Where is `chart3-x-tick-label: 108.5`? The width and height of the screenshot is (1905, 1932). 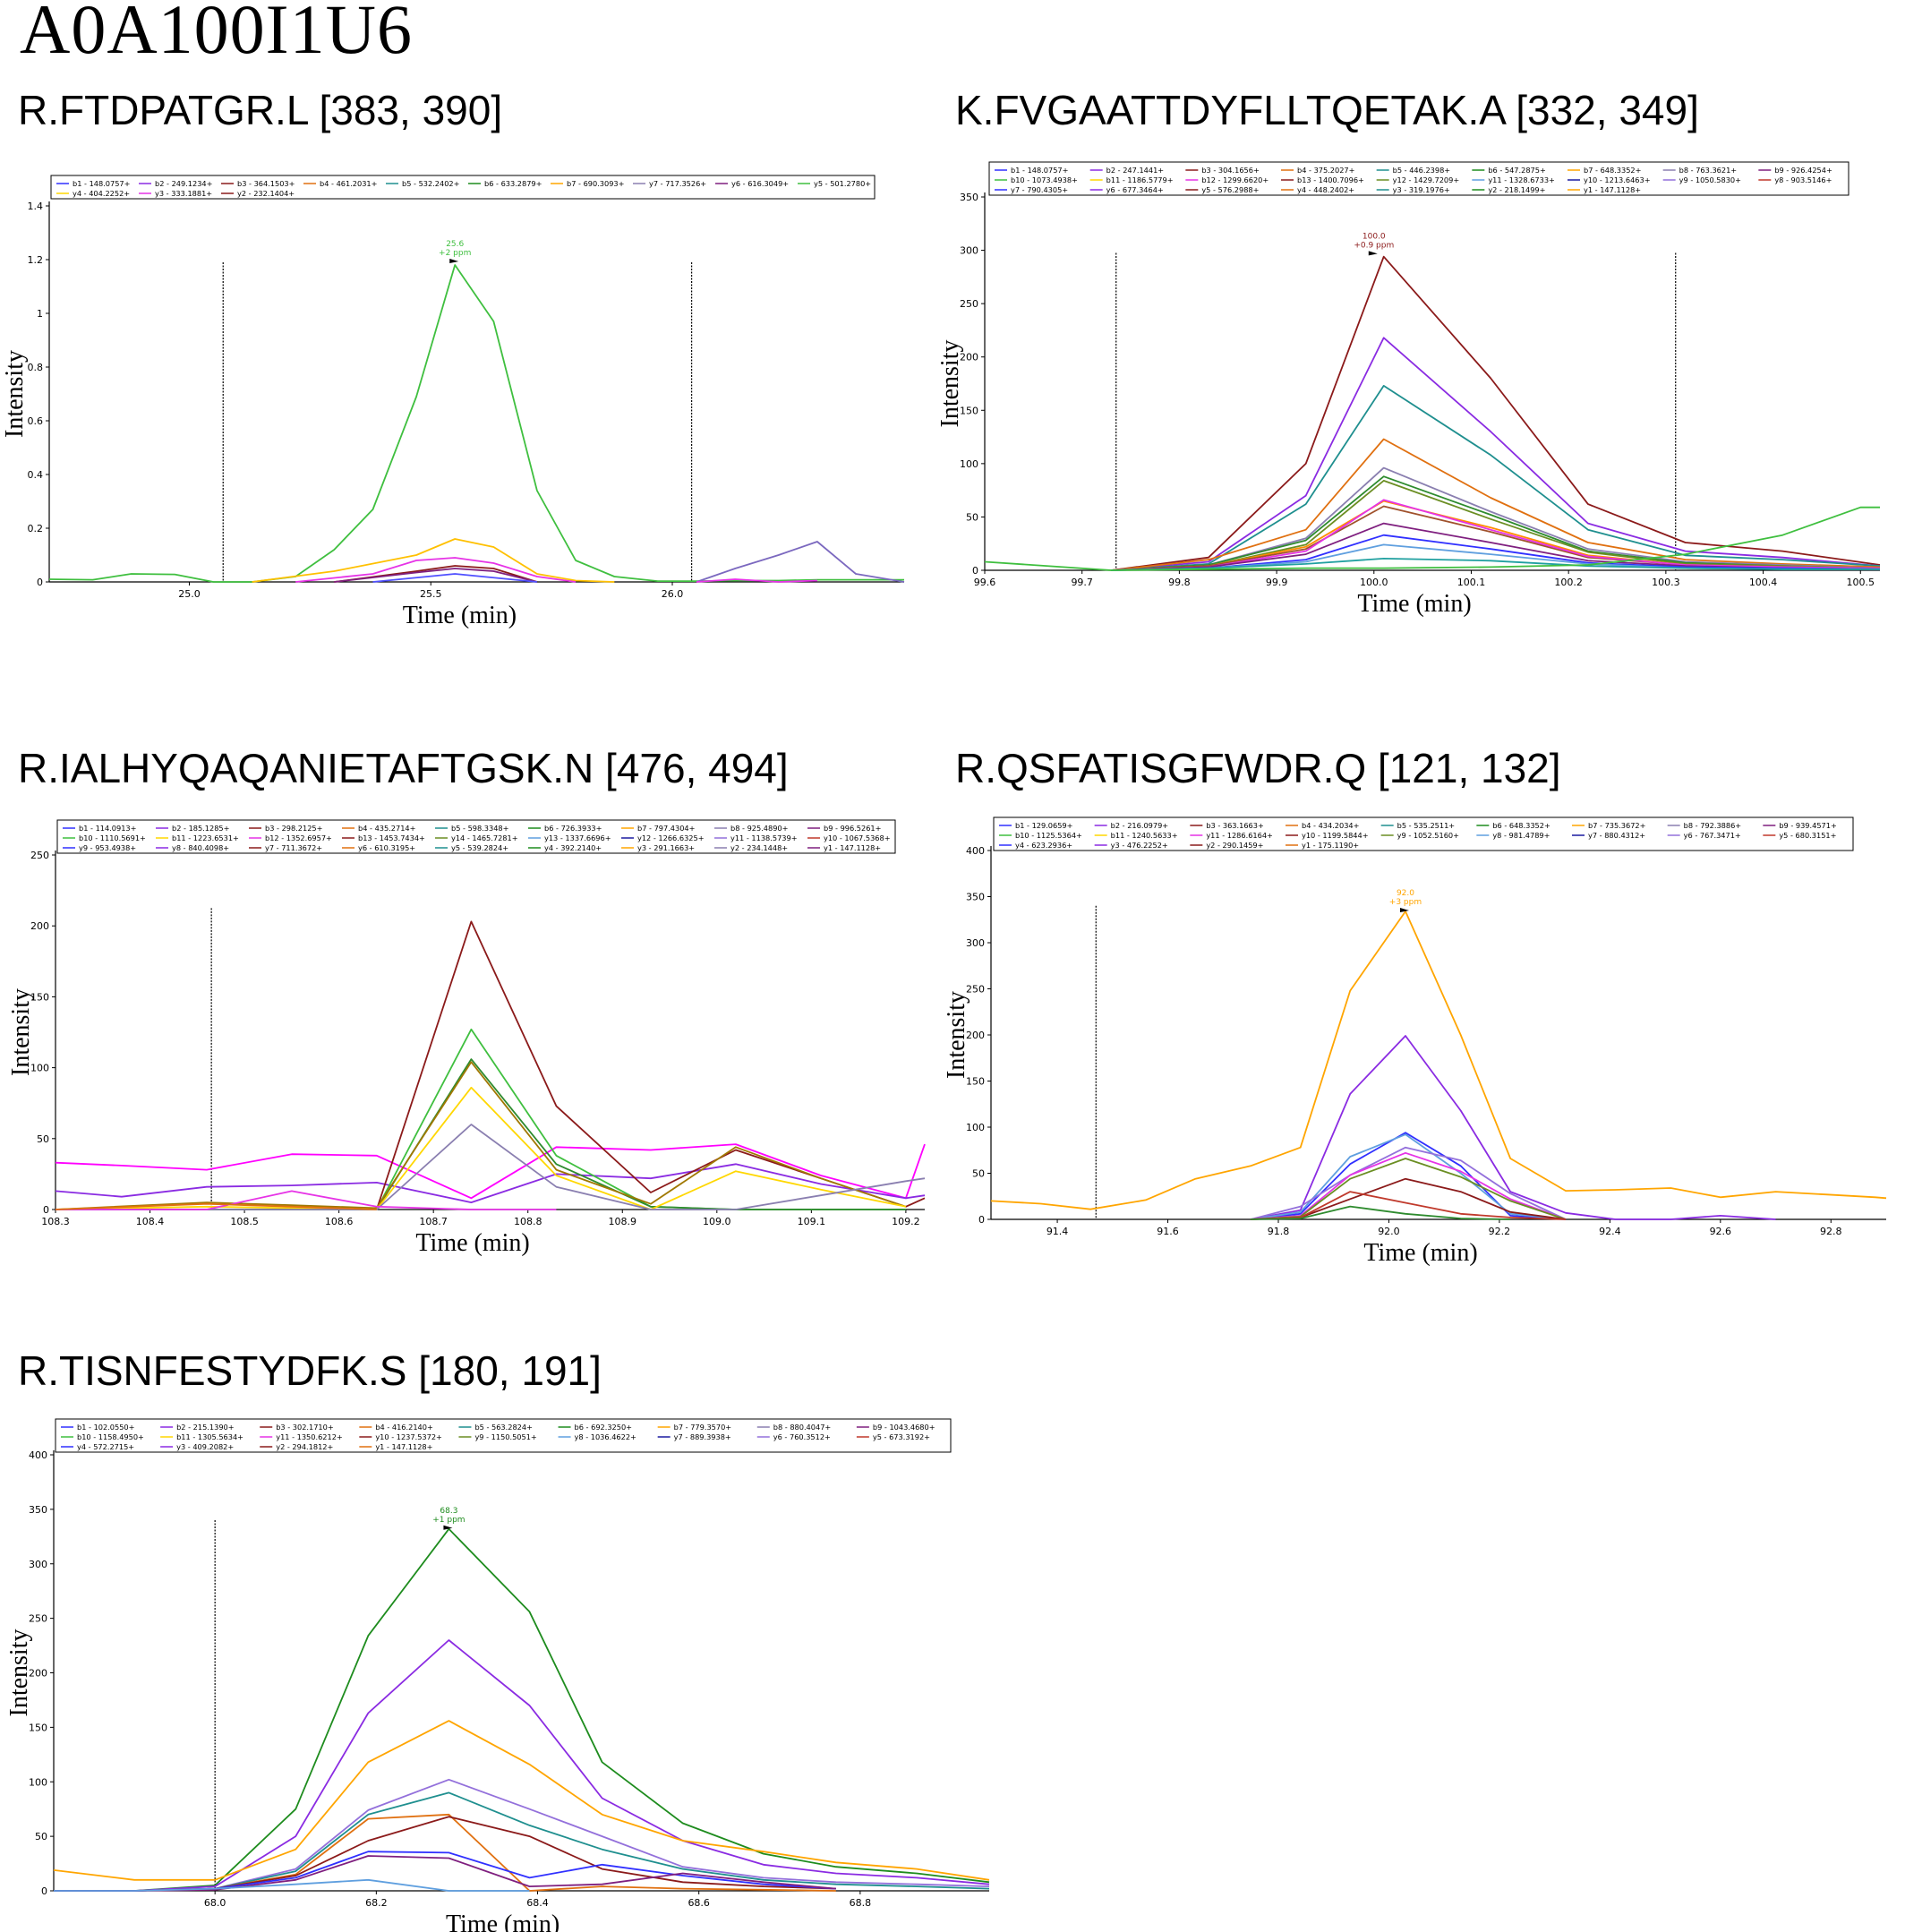 chart3-x-tick-label: 108.5 is located at coordinates (245, 1221).